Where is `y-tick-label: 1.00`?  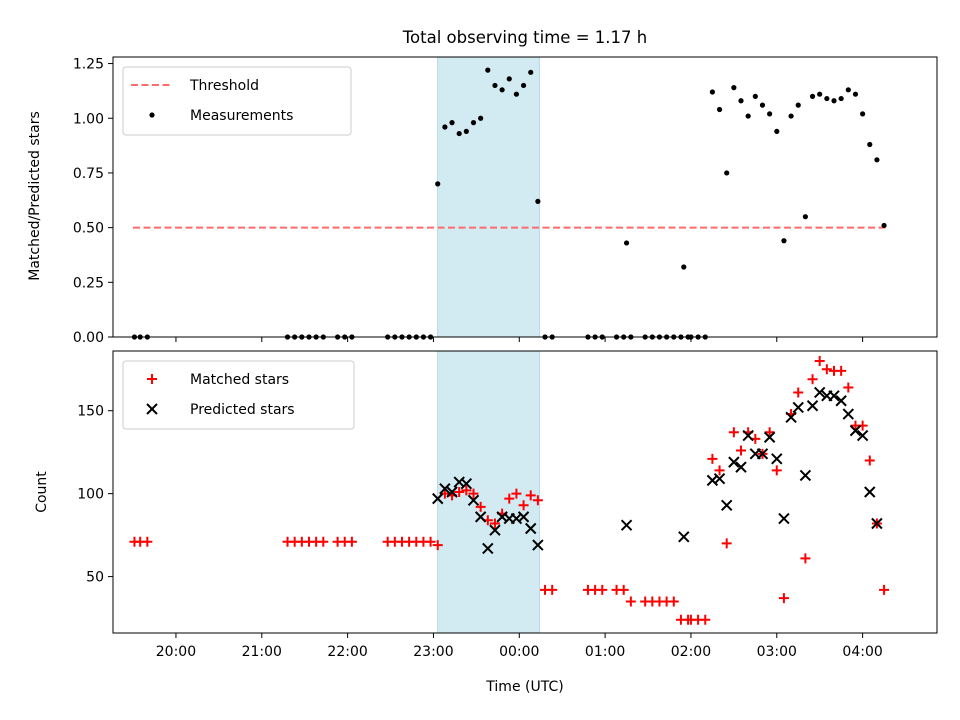 y-tick-label: 1.00 is located at coordinates (88, 119).